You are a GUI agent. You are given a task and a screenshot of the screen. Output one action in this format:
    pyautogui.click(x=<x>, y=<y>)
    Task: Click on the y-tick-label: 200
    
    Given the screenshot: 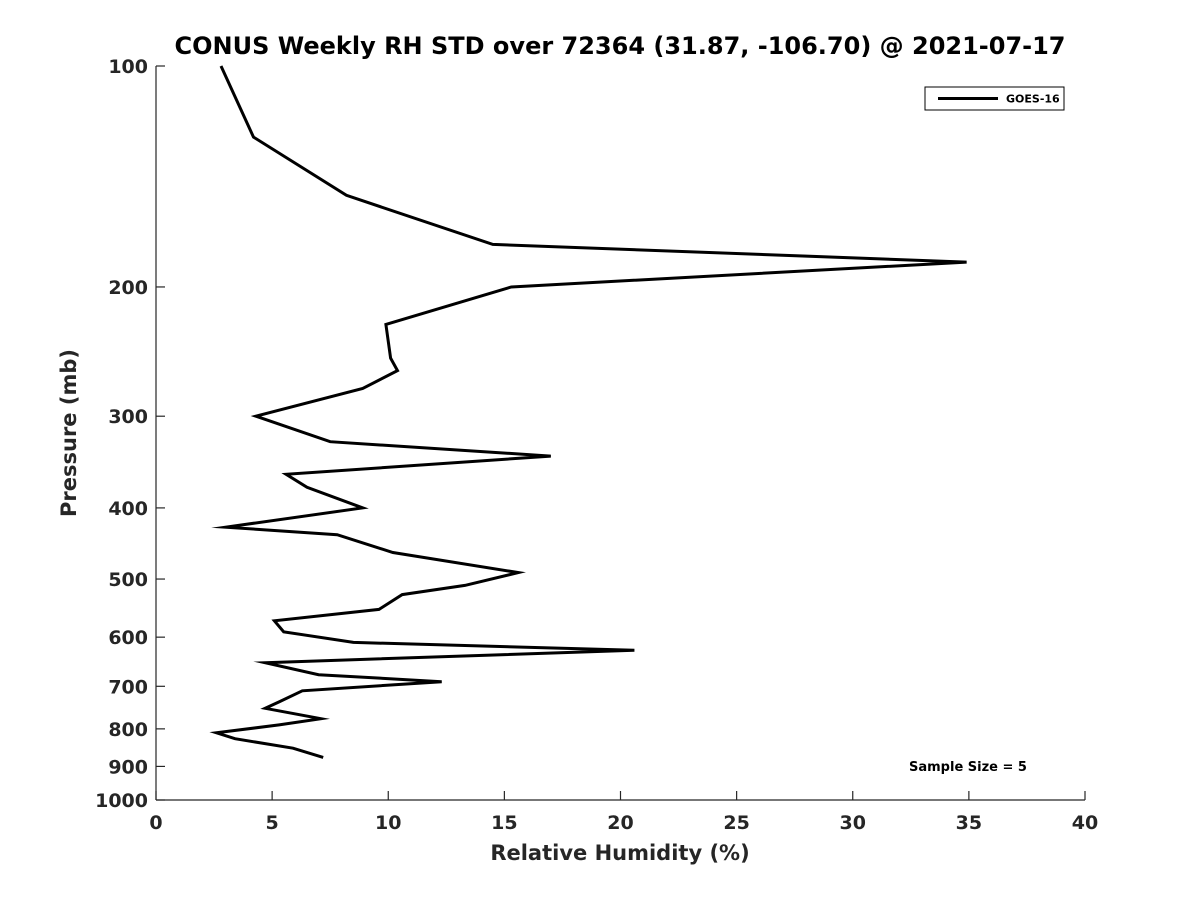 What is the action you would take?
    pyautogui.click(x=128, y=288)
    